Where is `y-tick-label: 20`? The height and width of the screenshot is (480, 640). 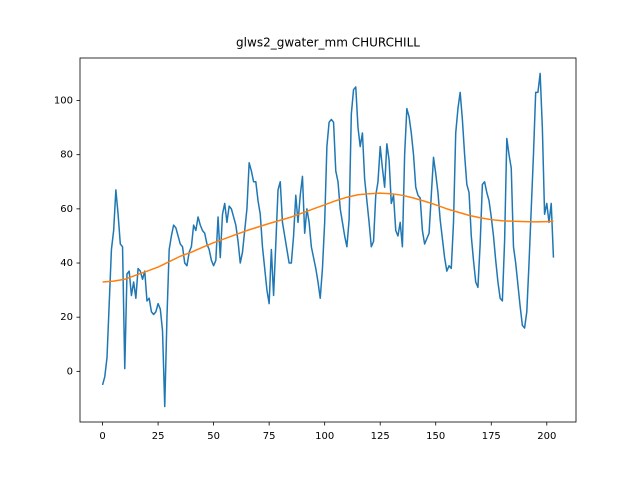
y-tick-label: 20 is located at coordinates (66, 317).